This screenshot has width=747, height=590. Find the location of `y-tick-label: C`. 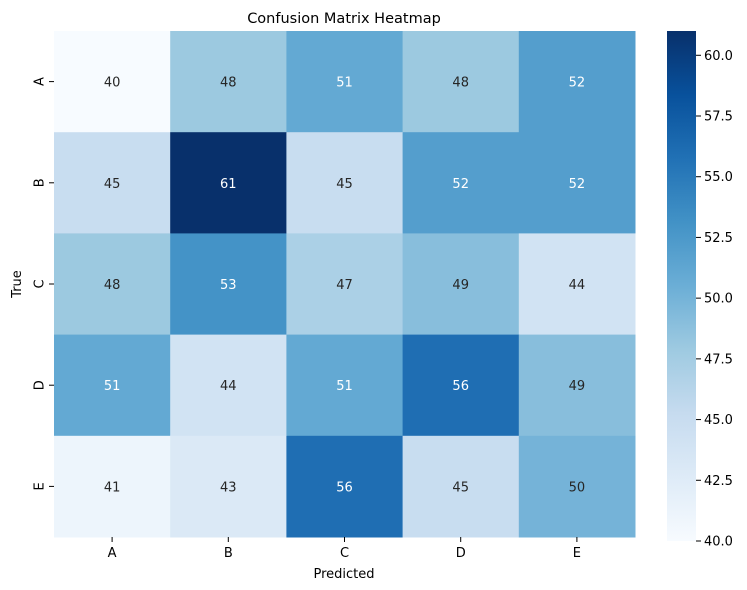

y-tick-label: C is located at coordinates (40, 283).